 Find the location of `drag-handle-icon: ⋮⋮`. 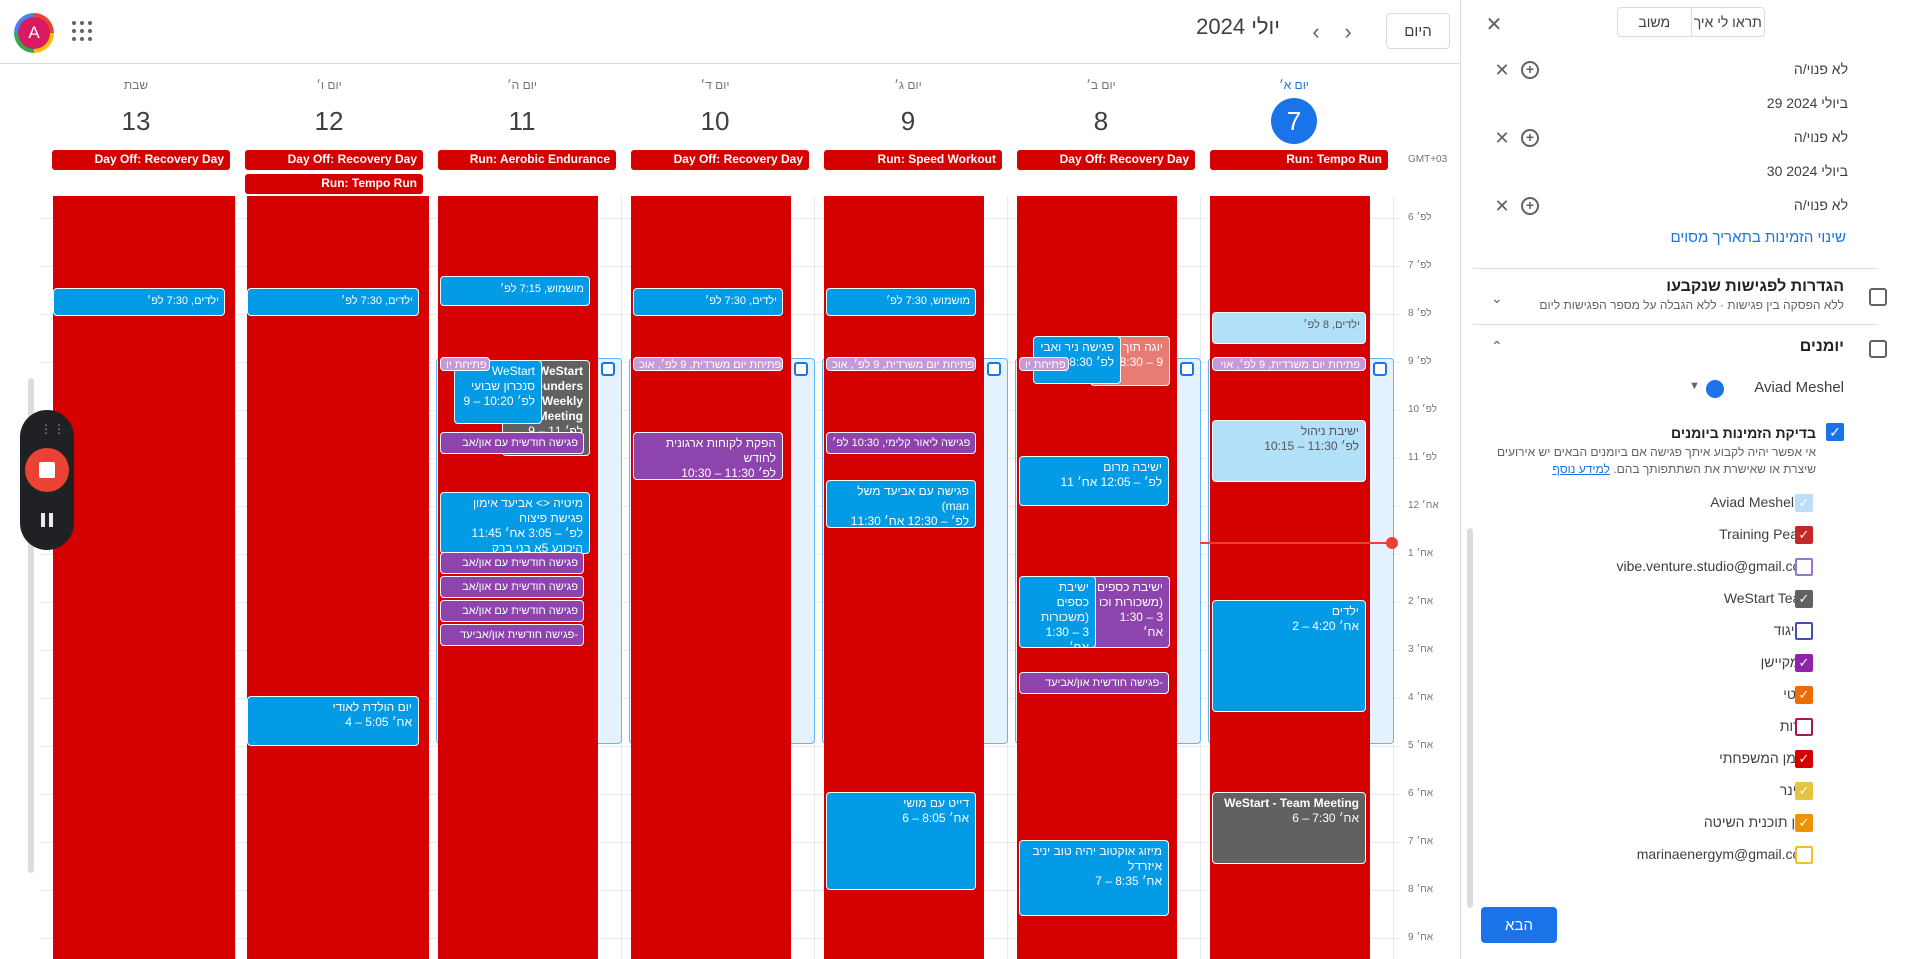

drag-handle-icon: ⋮⋮ is located at coordinates (53, 429).